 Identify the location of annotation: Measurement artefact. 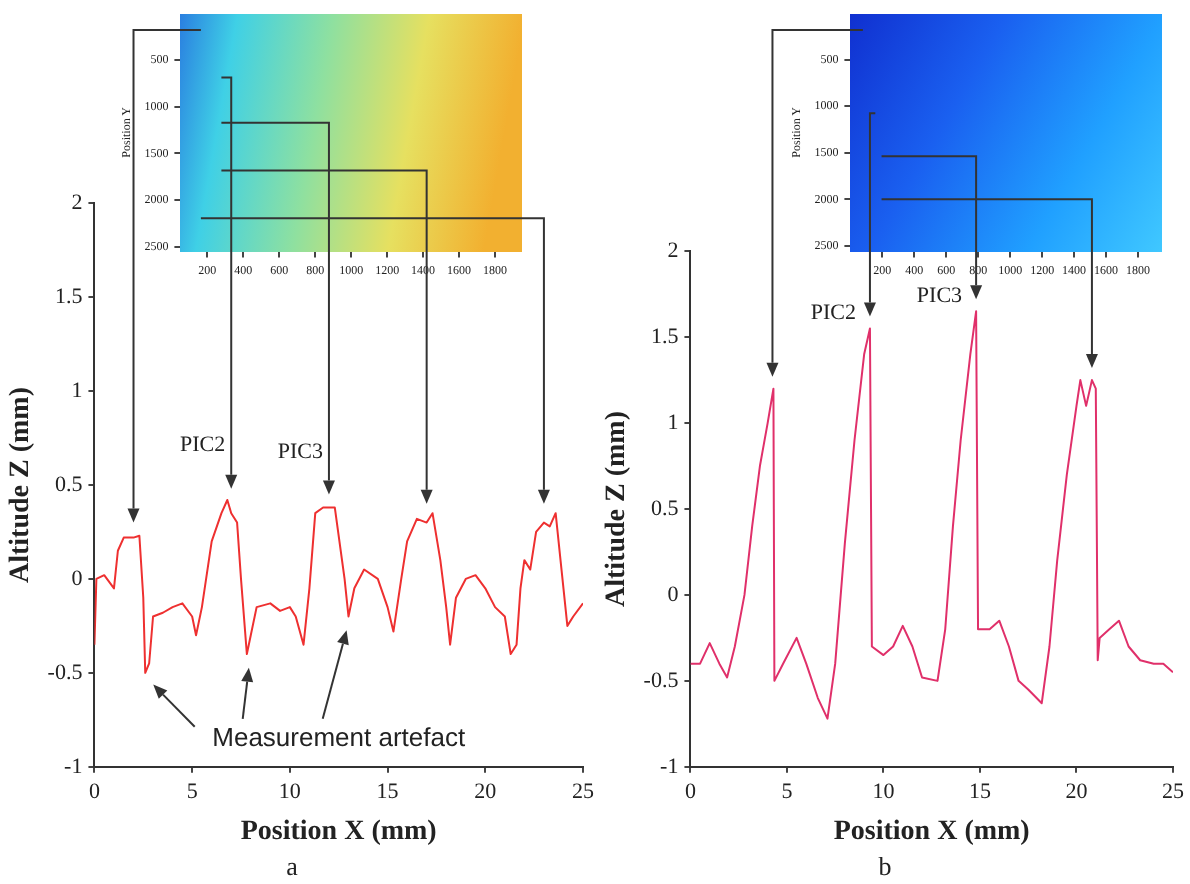
(339, 736).